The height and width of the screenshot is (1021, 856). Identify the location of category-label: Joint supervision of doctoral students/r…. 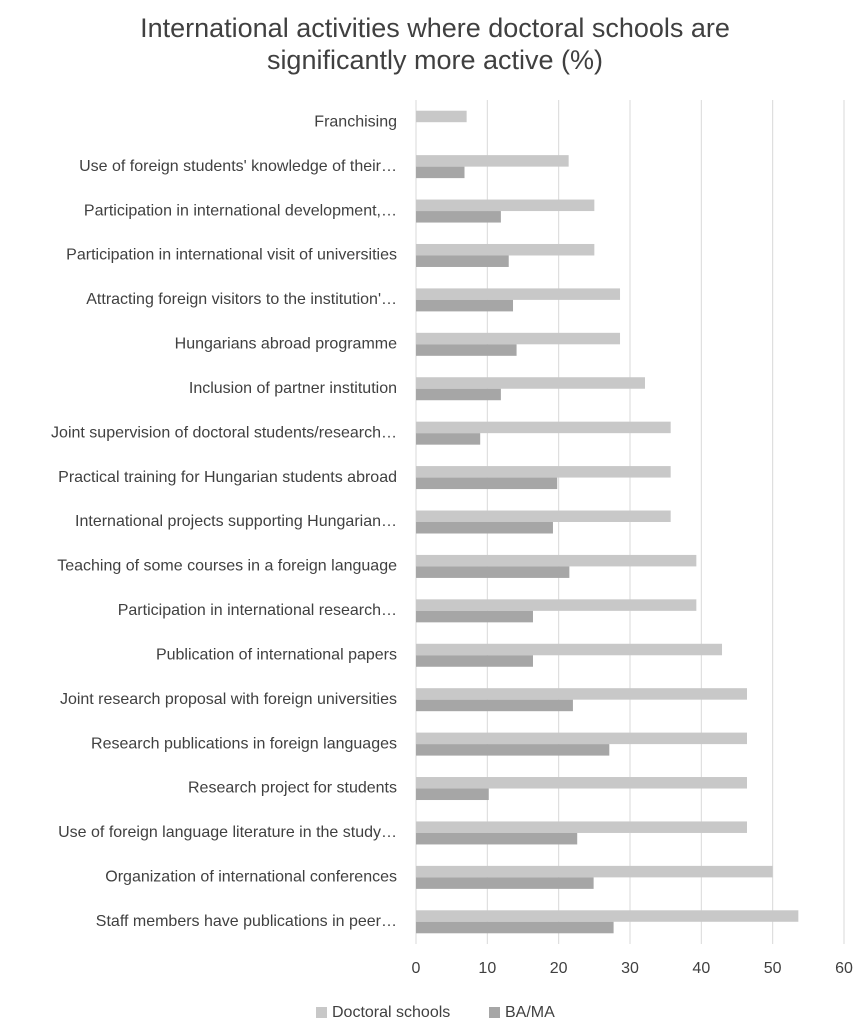
(224, 432).